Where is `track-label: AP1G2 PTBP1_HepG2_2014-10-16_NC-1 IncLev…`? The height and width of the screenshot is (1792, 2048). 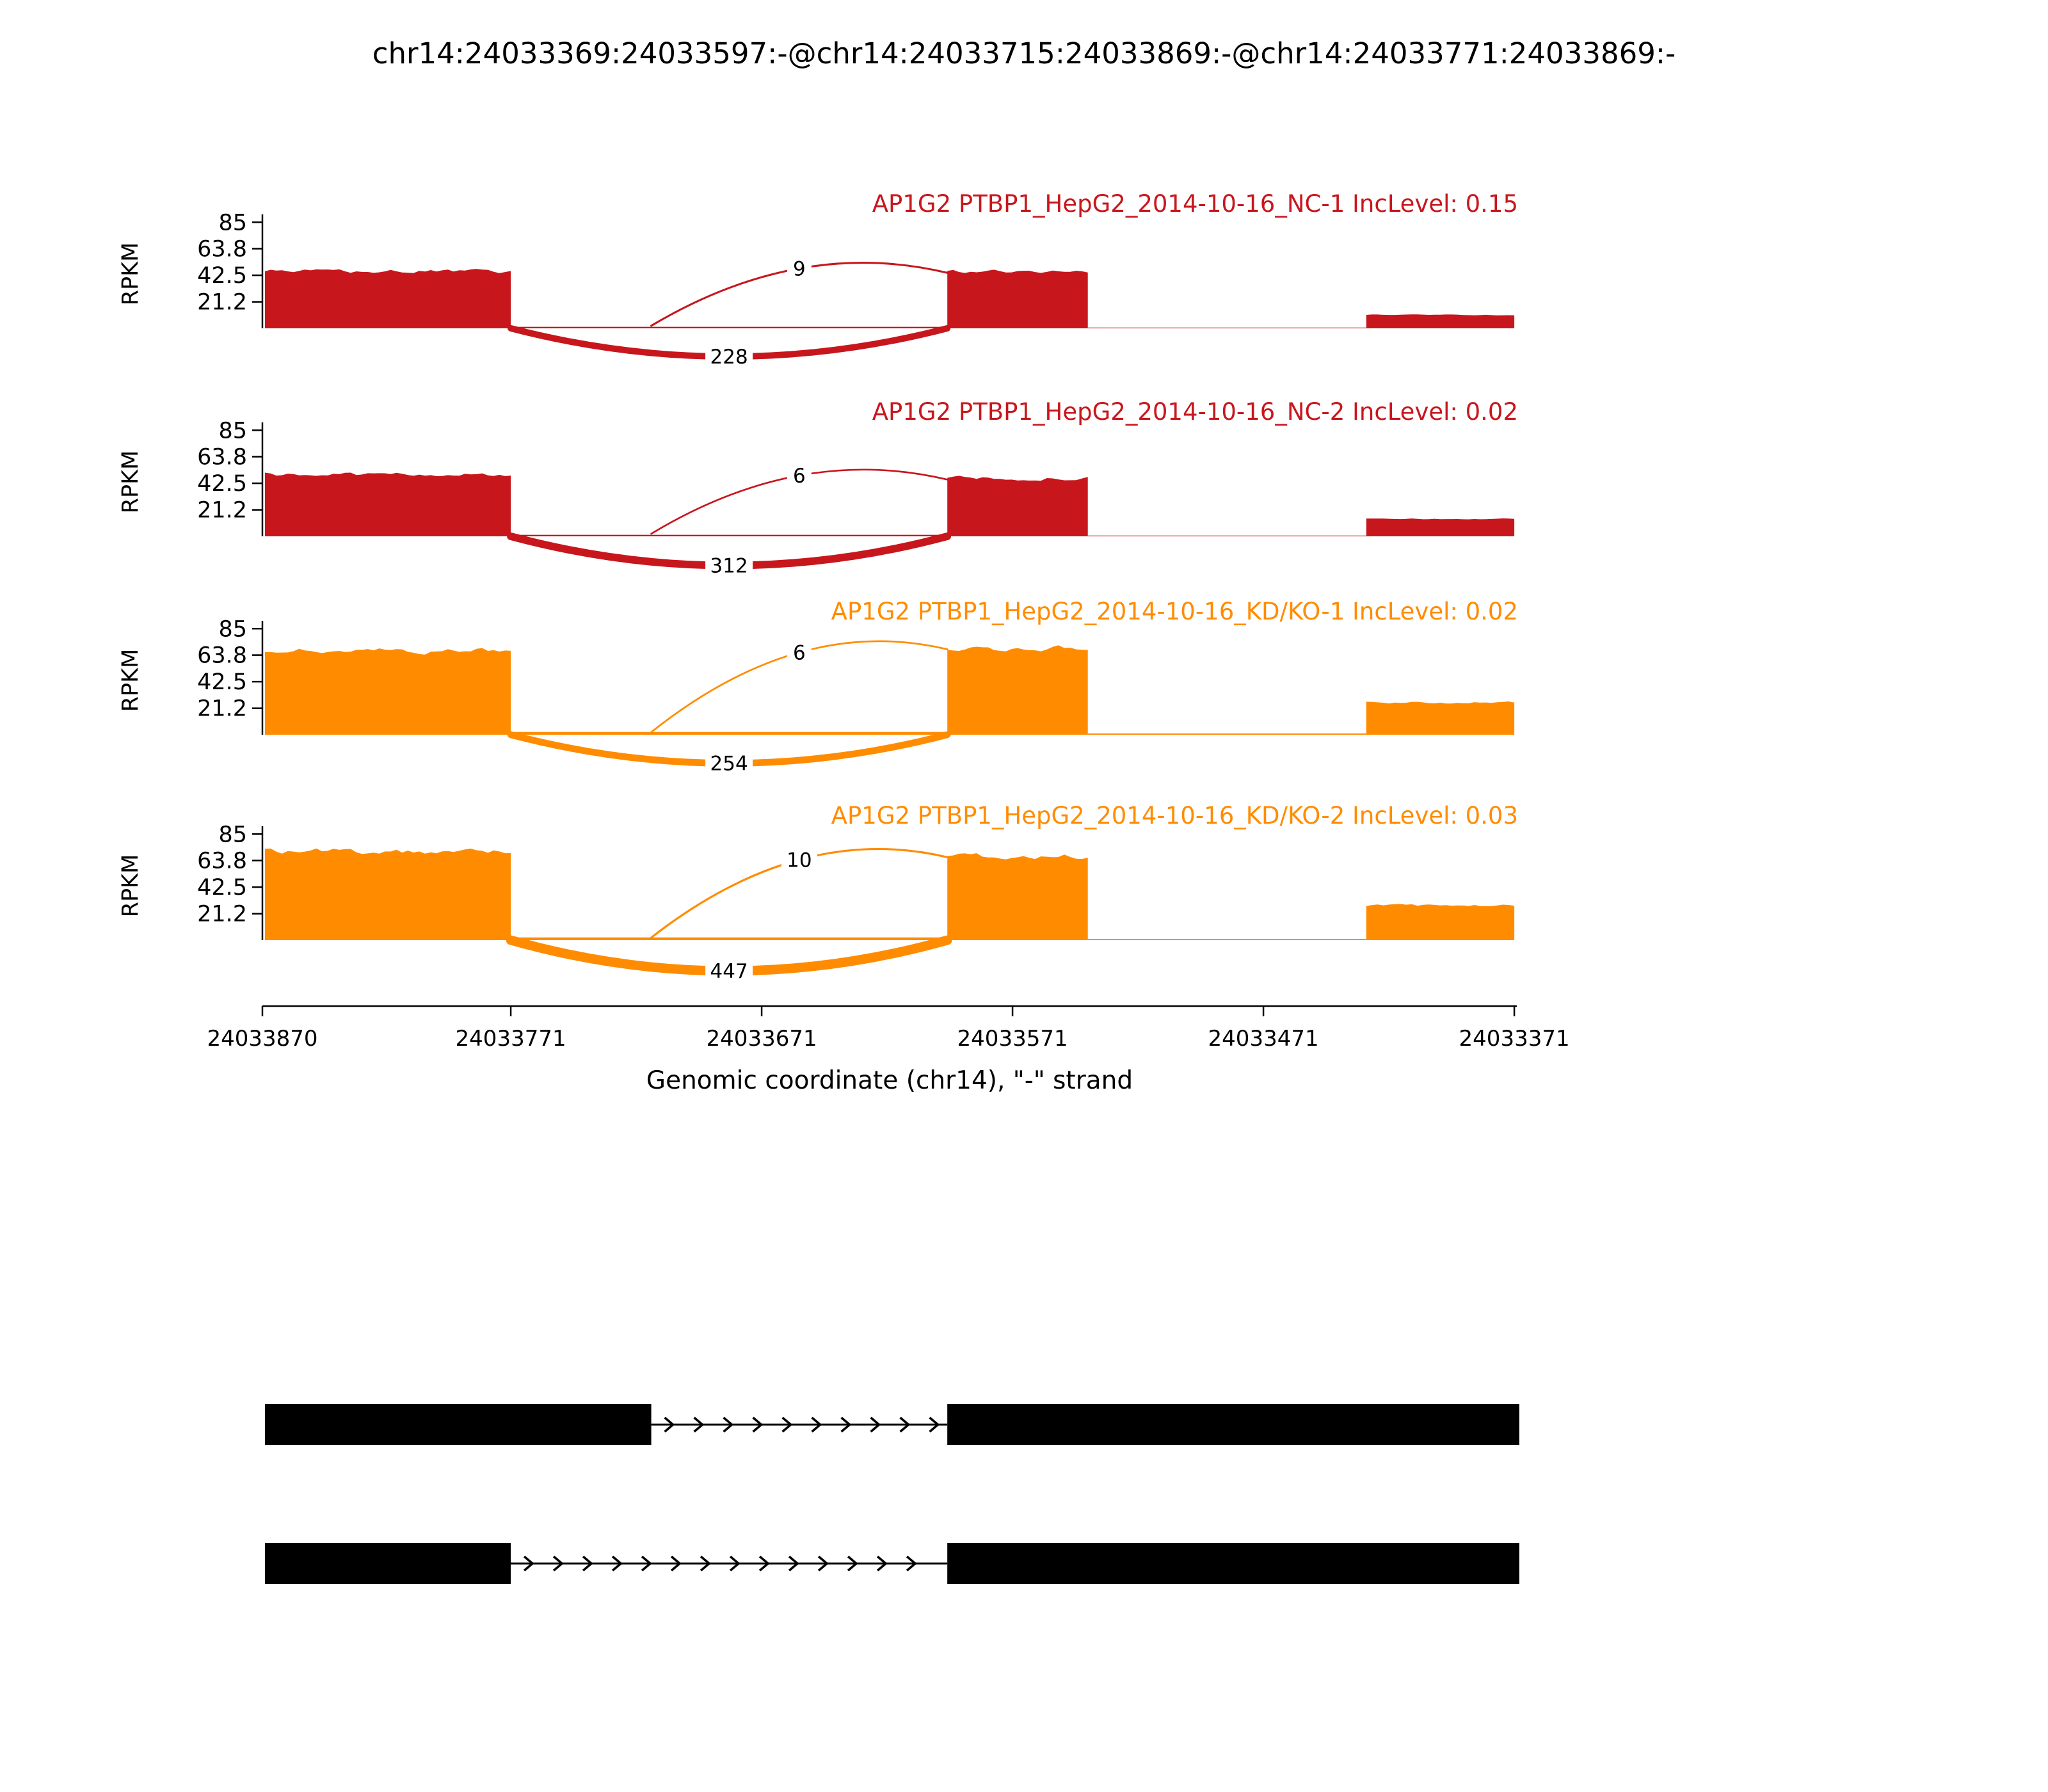 track-label: AP1G2 PTBP1_HepG2_2014-10-16_NC-1 IncLev… is located at coordinates (1195, 204).